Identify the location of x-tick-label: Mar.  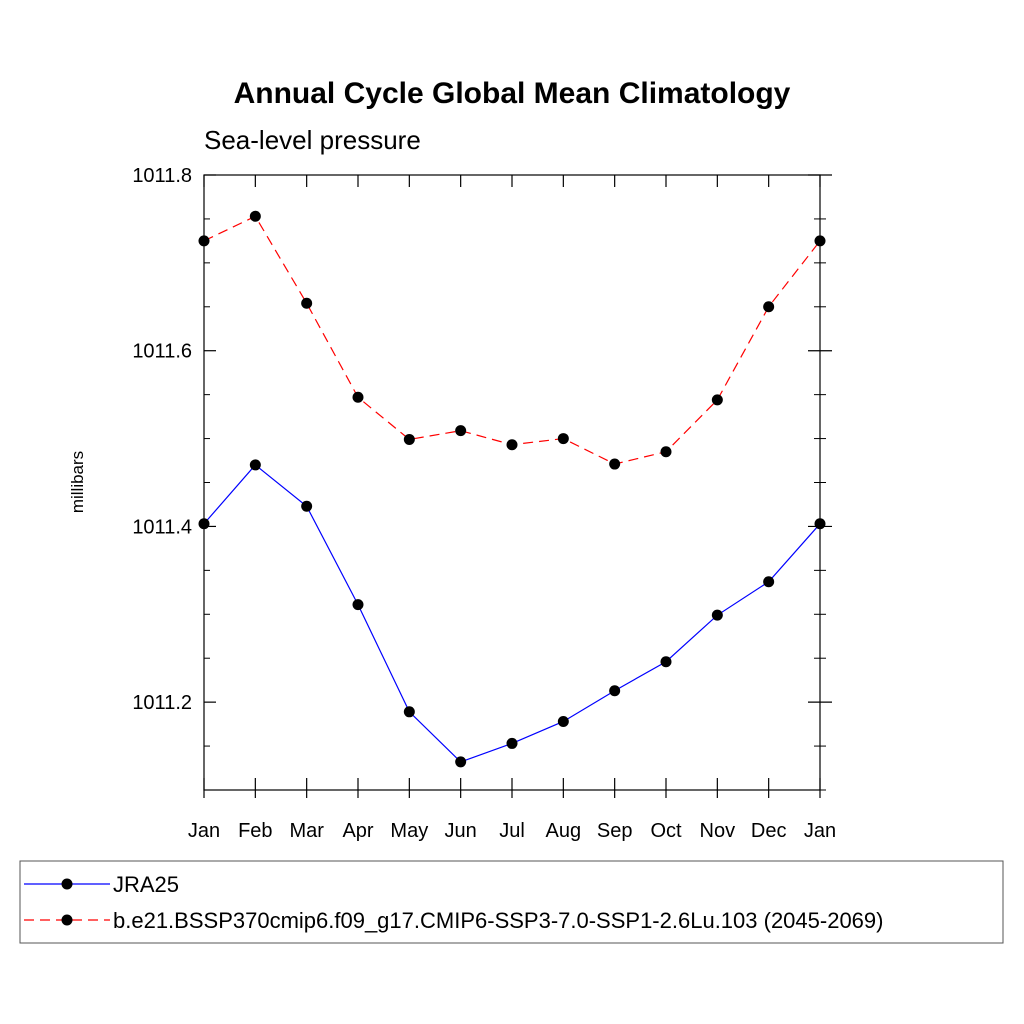
(306, 831).